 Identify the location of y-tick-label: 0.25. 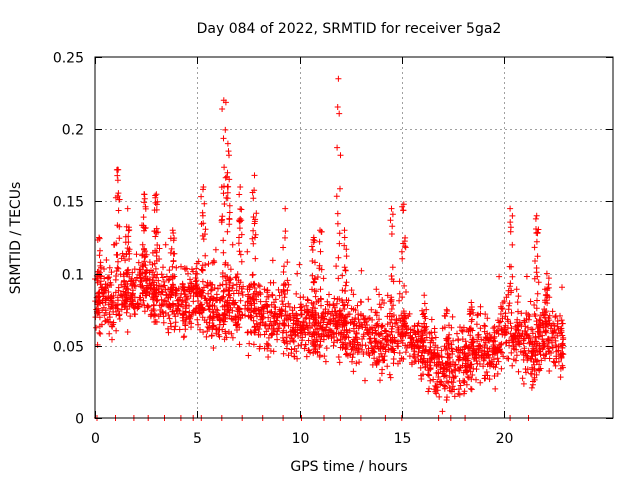
(68, 59).